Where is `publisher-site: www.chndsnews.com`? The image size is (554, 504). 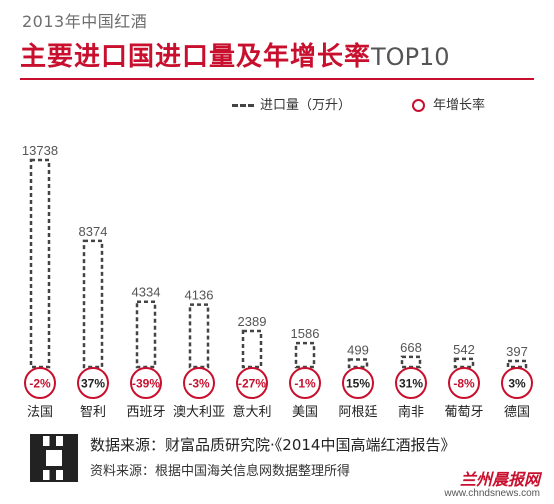 publisher-site: www.chndsnews.com is located at coordinates (492, 493).